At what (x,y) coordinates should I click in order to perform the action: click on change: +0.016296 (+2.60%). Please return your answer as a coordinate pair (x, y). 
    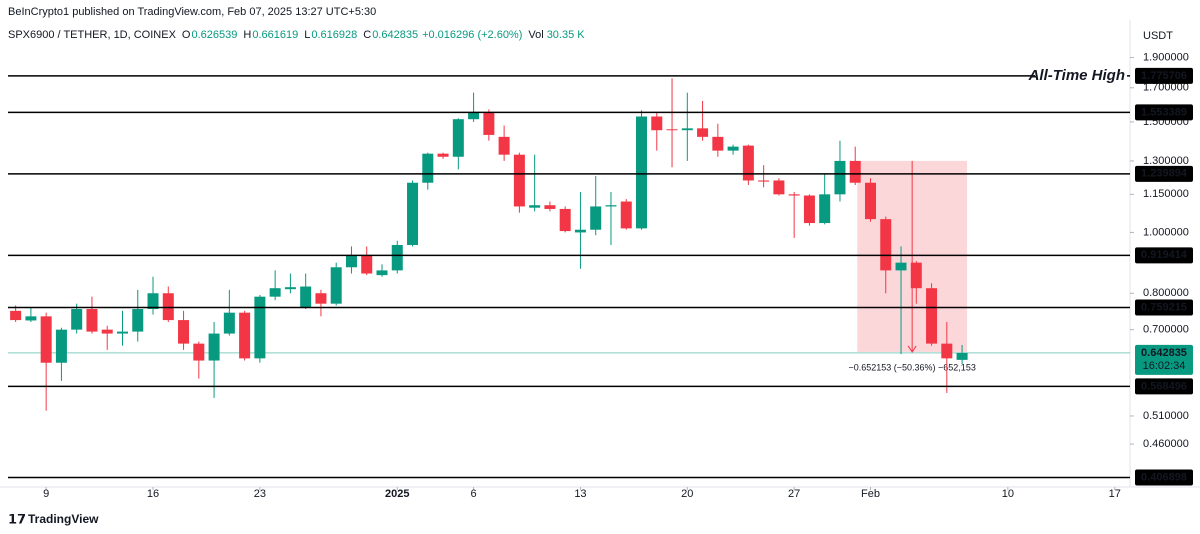
    Looking at the image, I should click on (472, 35).